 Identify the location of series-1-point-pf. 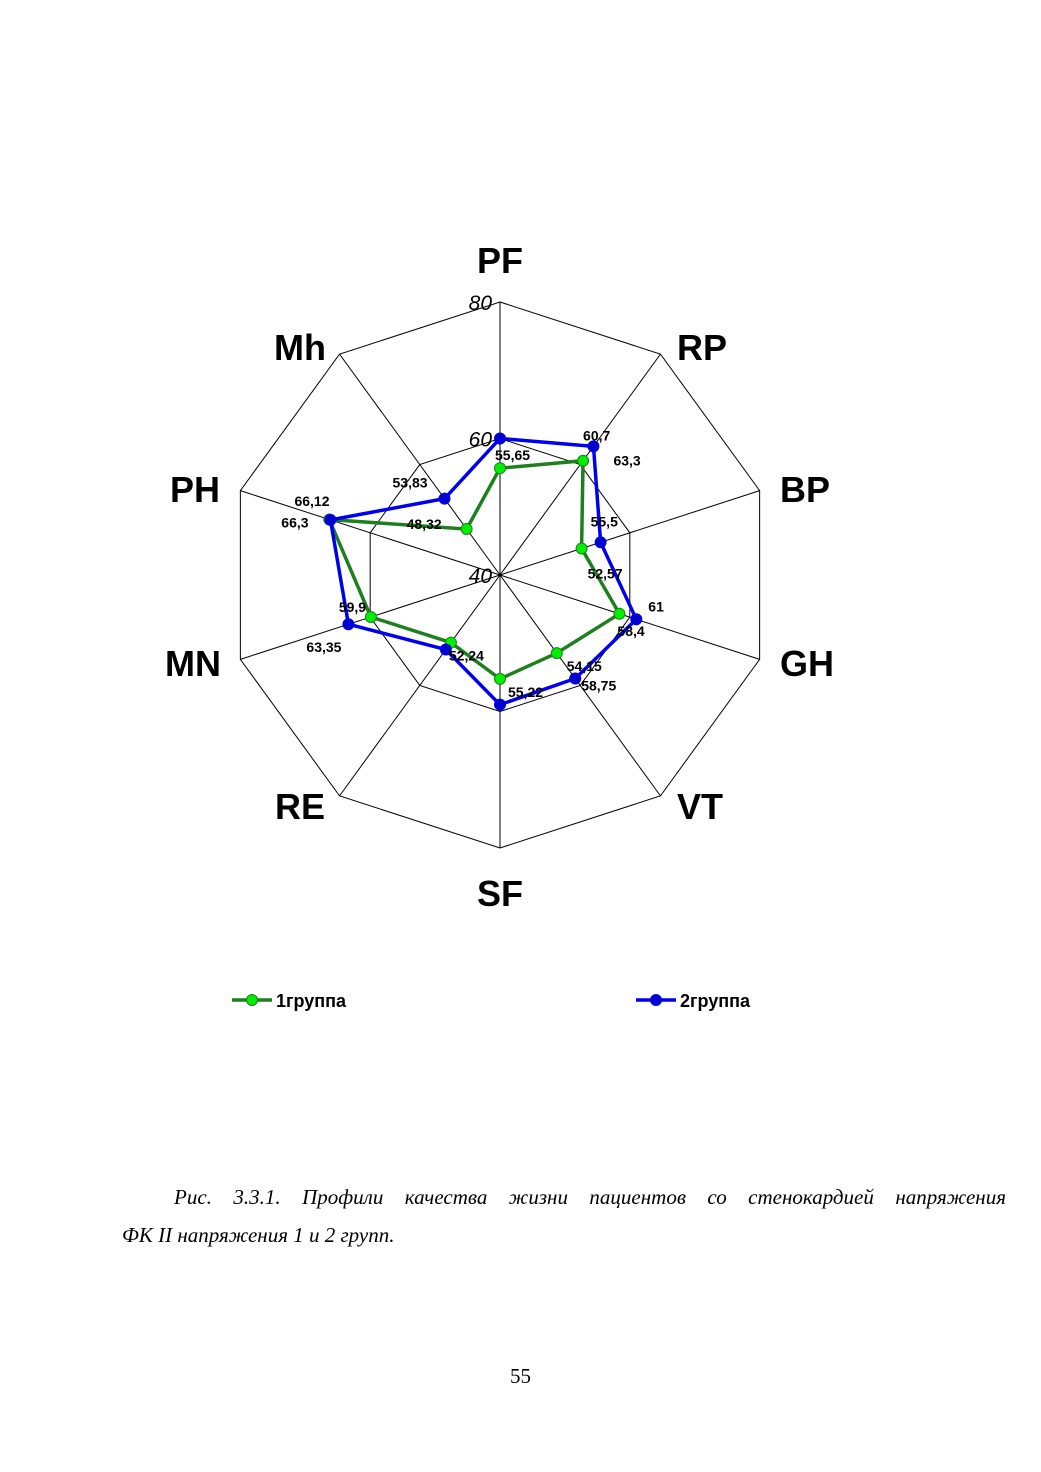
(500, 468).